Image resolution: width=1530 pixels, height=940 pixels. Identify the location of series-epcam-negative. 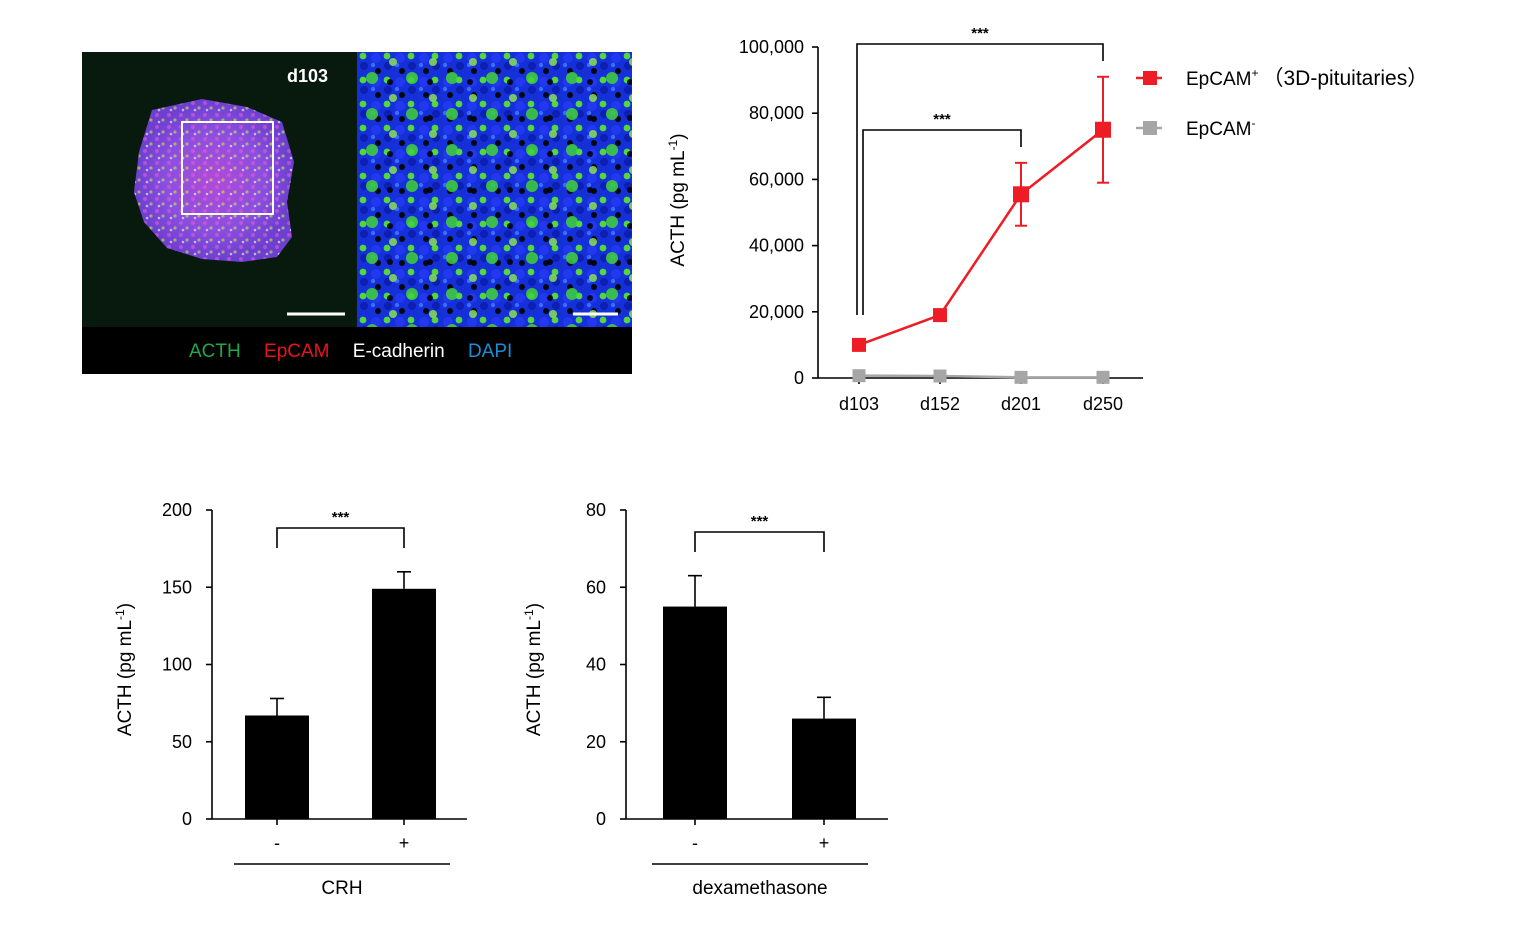
(981, 376).